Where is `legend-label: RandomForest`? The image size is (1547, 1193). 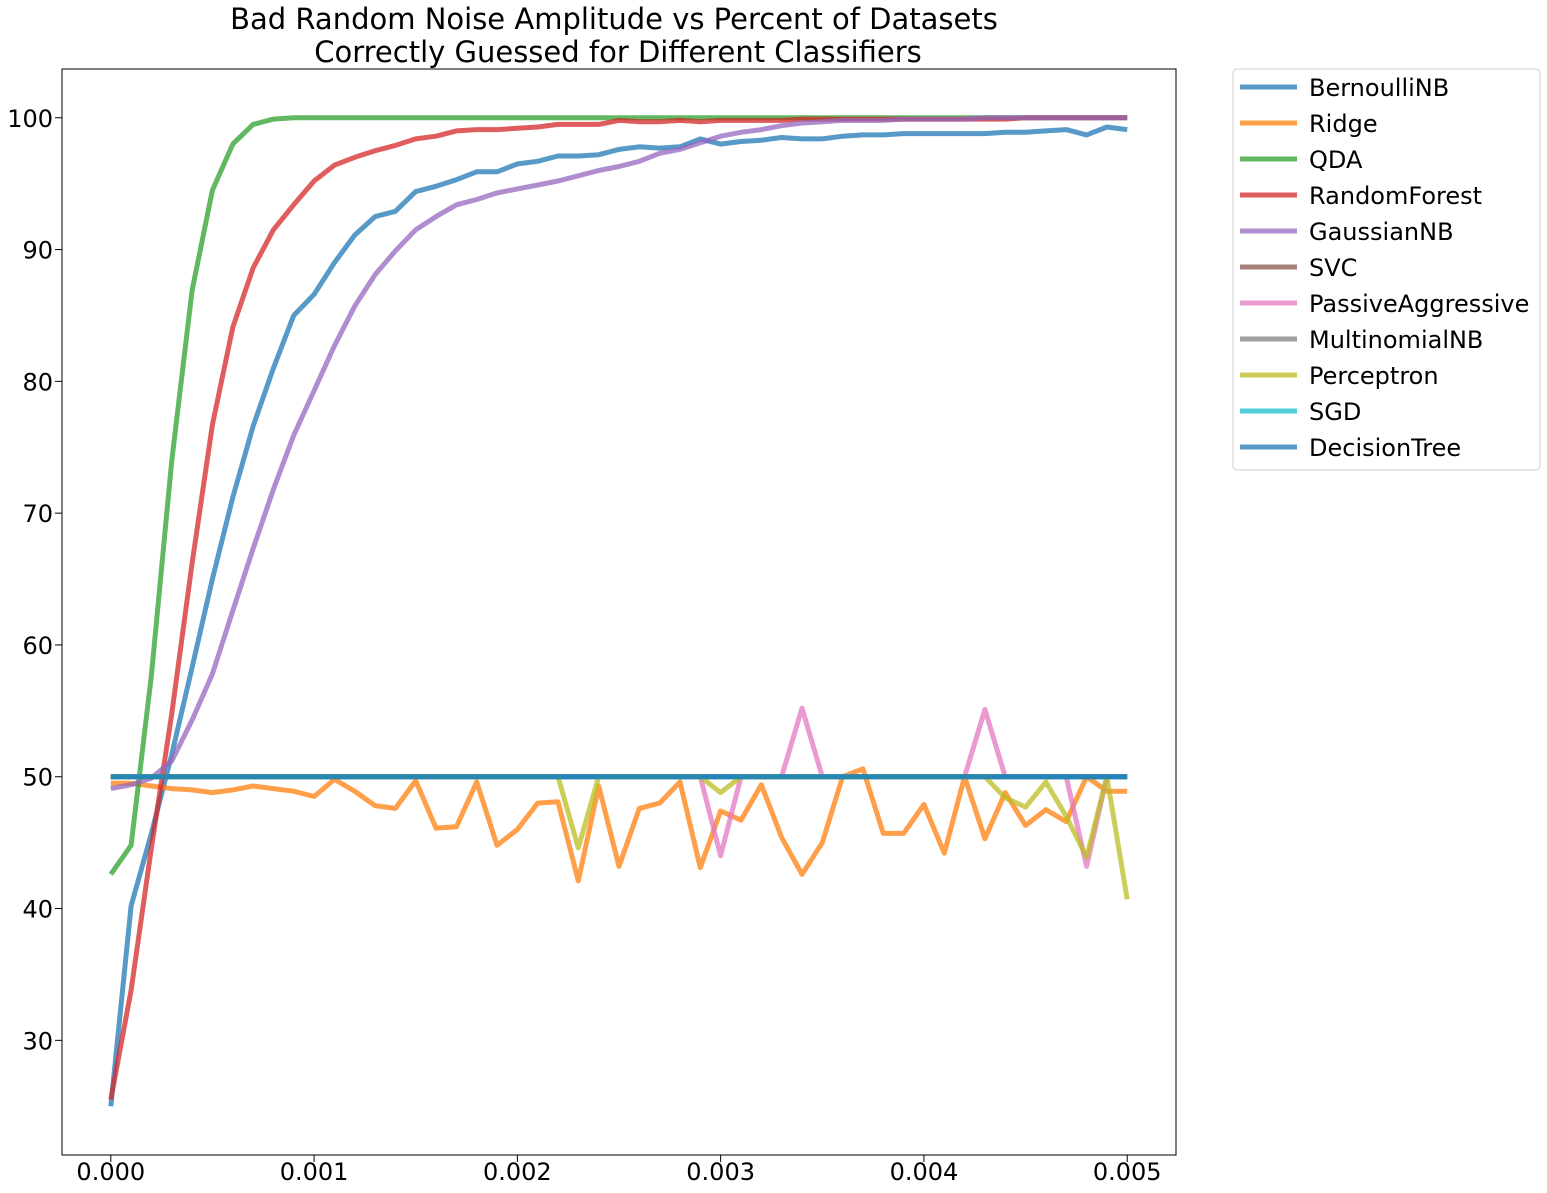
legend-label: RandomForest is located at coordinates (1395, 196).